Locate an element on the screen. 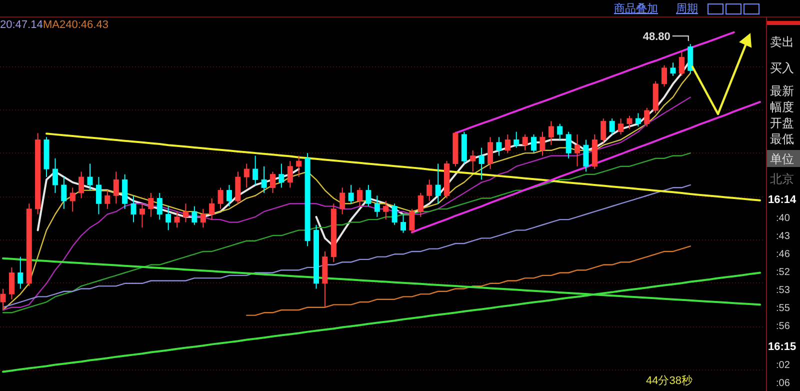  text: 44分38秒 is located at coordinates (669, 381).